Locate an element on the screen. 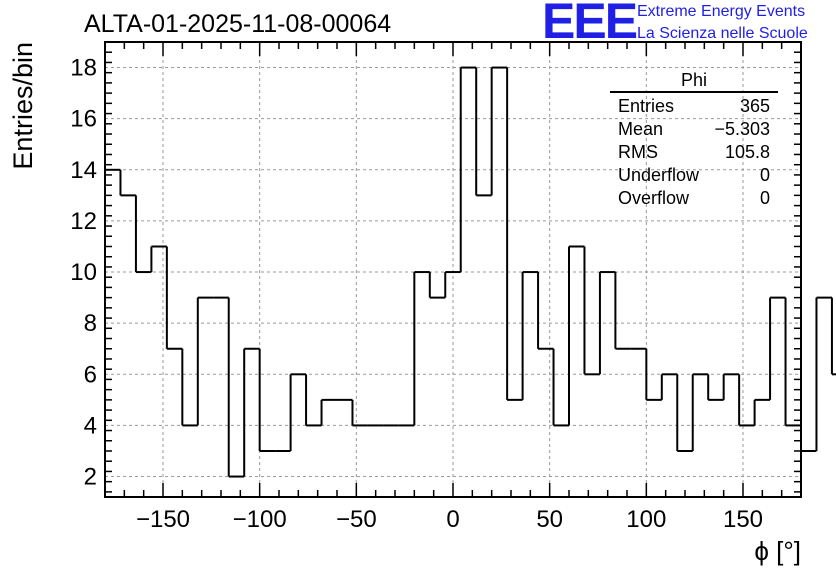 The width and height of the screenshot is (836, 577). stats-value: −5.303 is located at coordinates (742, 129).